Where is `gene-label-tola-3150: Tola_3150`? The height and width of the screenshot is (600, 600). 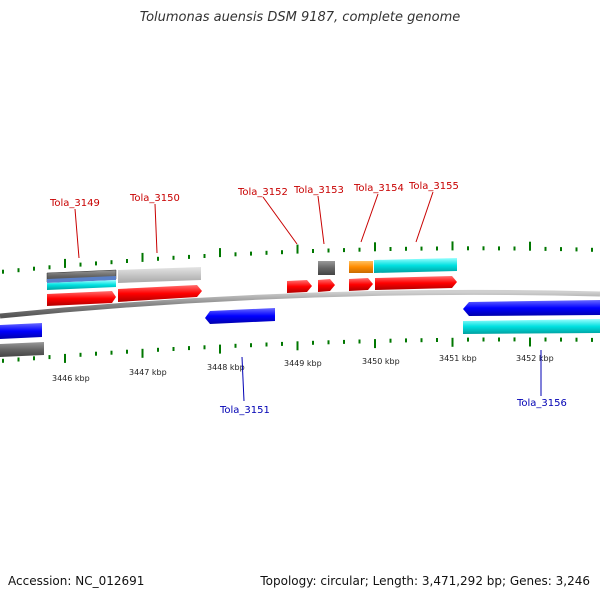 gene-label-tola-3150: Tola_3150 is located at coordinates (154, 198).